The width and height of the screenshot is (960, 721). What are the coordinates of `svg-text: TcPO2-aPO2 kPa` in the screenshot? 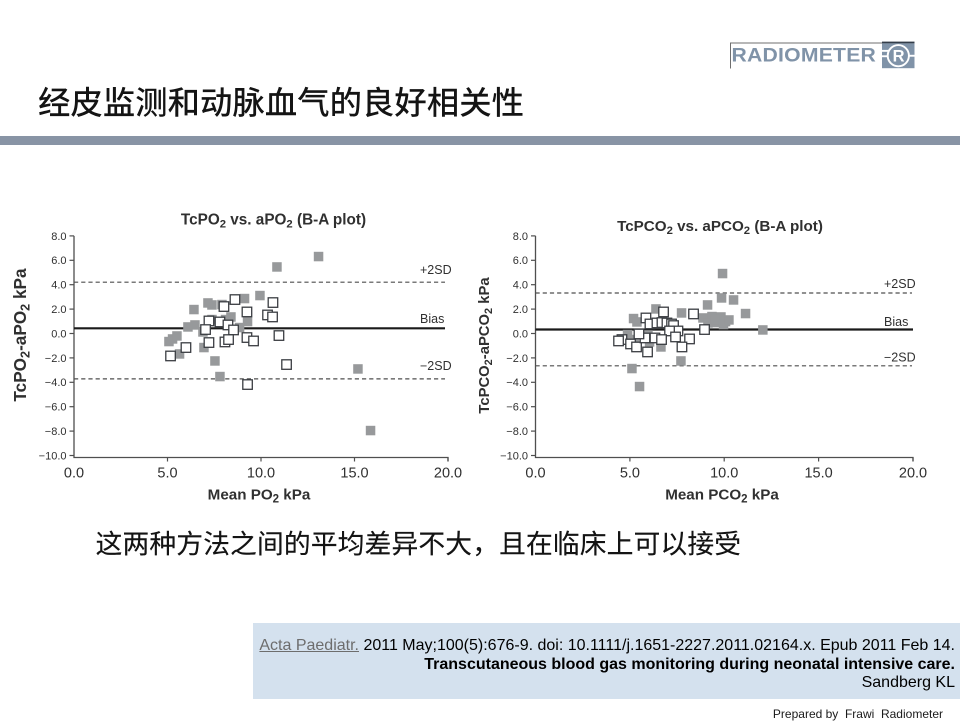 It's located at (21, 335).